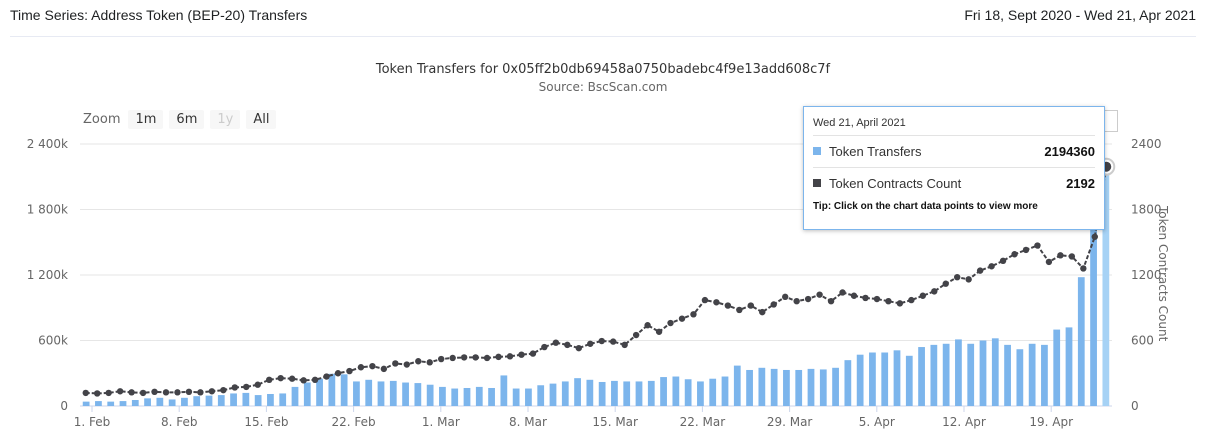 This screenshot has height=437, width=1206. I want to click on zoom-all-button: All, so click(261, 119).